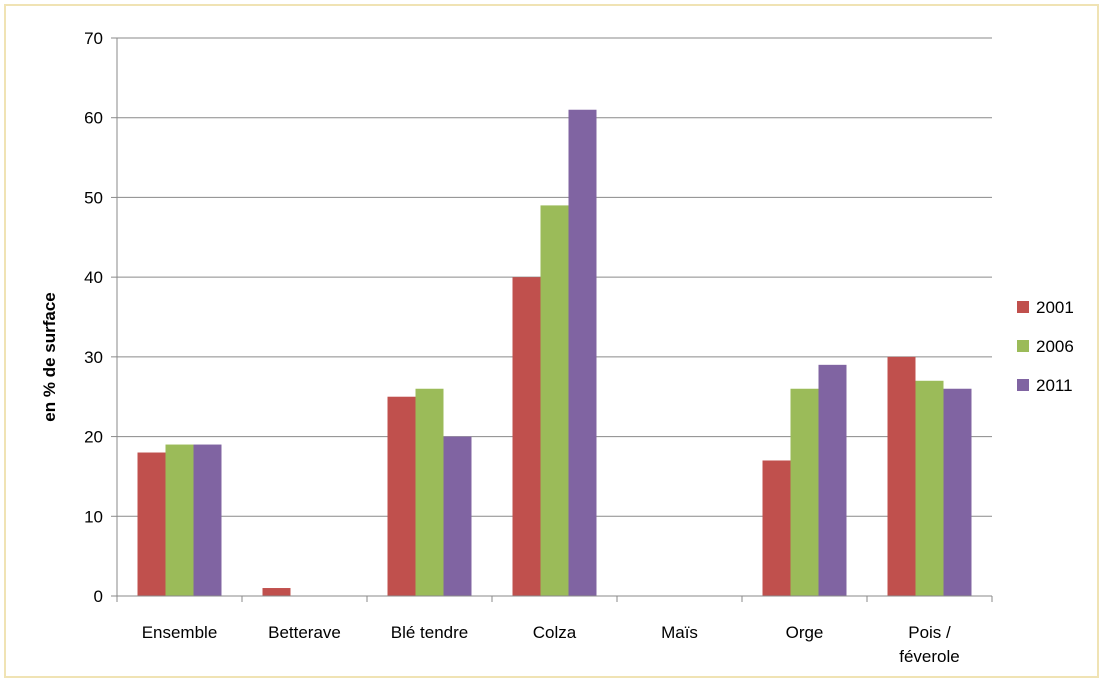 Image resolution: width=1105 pixels, height=682 pixels. I want to click on y-tick-label: 60, so click(93, 118).